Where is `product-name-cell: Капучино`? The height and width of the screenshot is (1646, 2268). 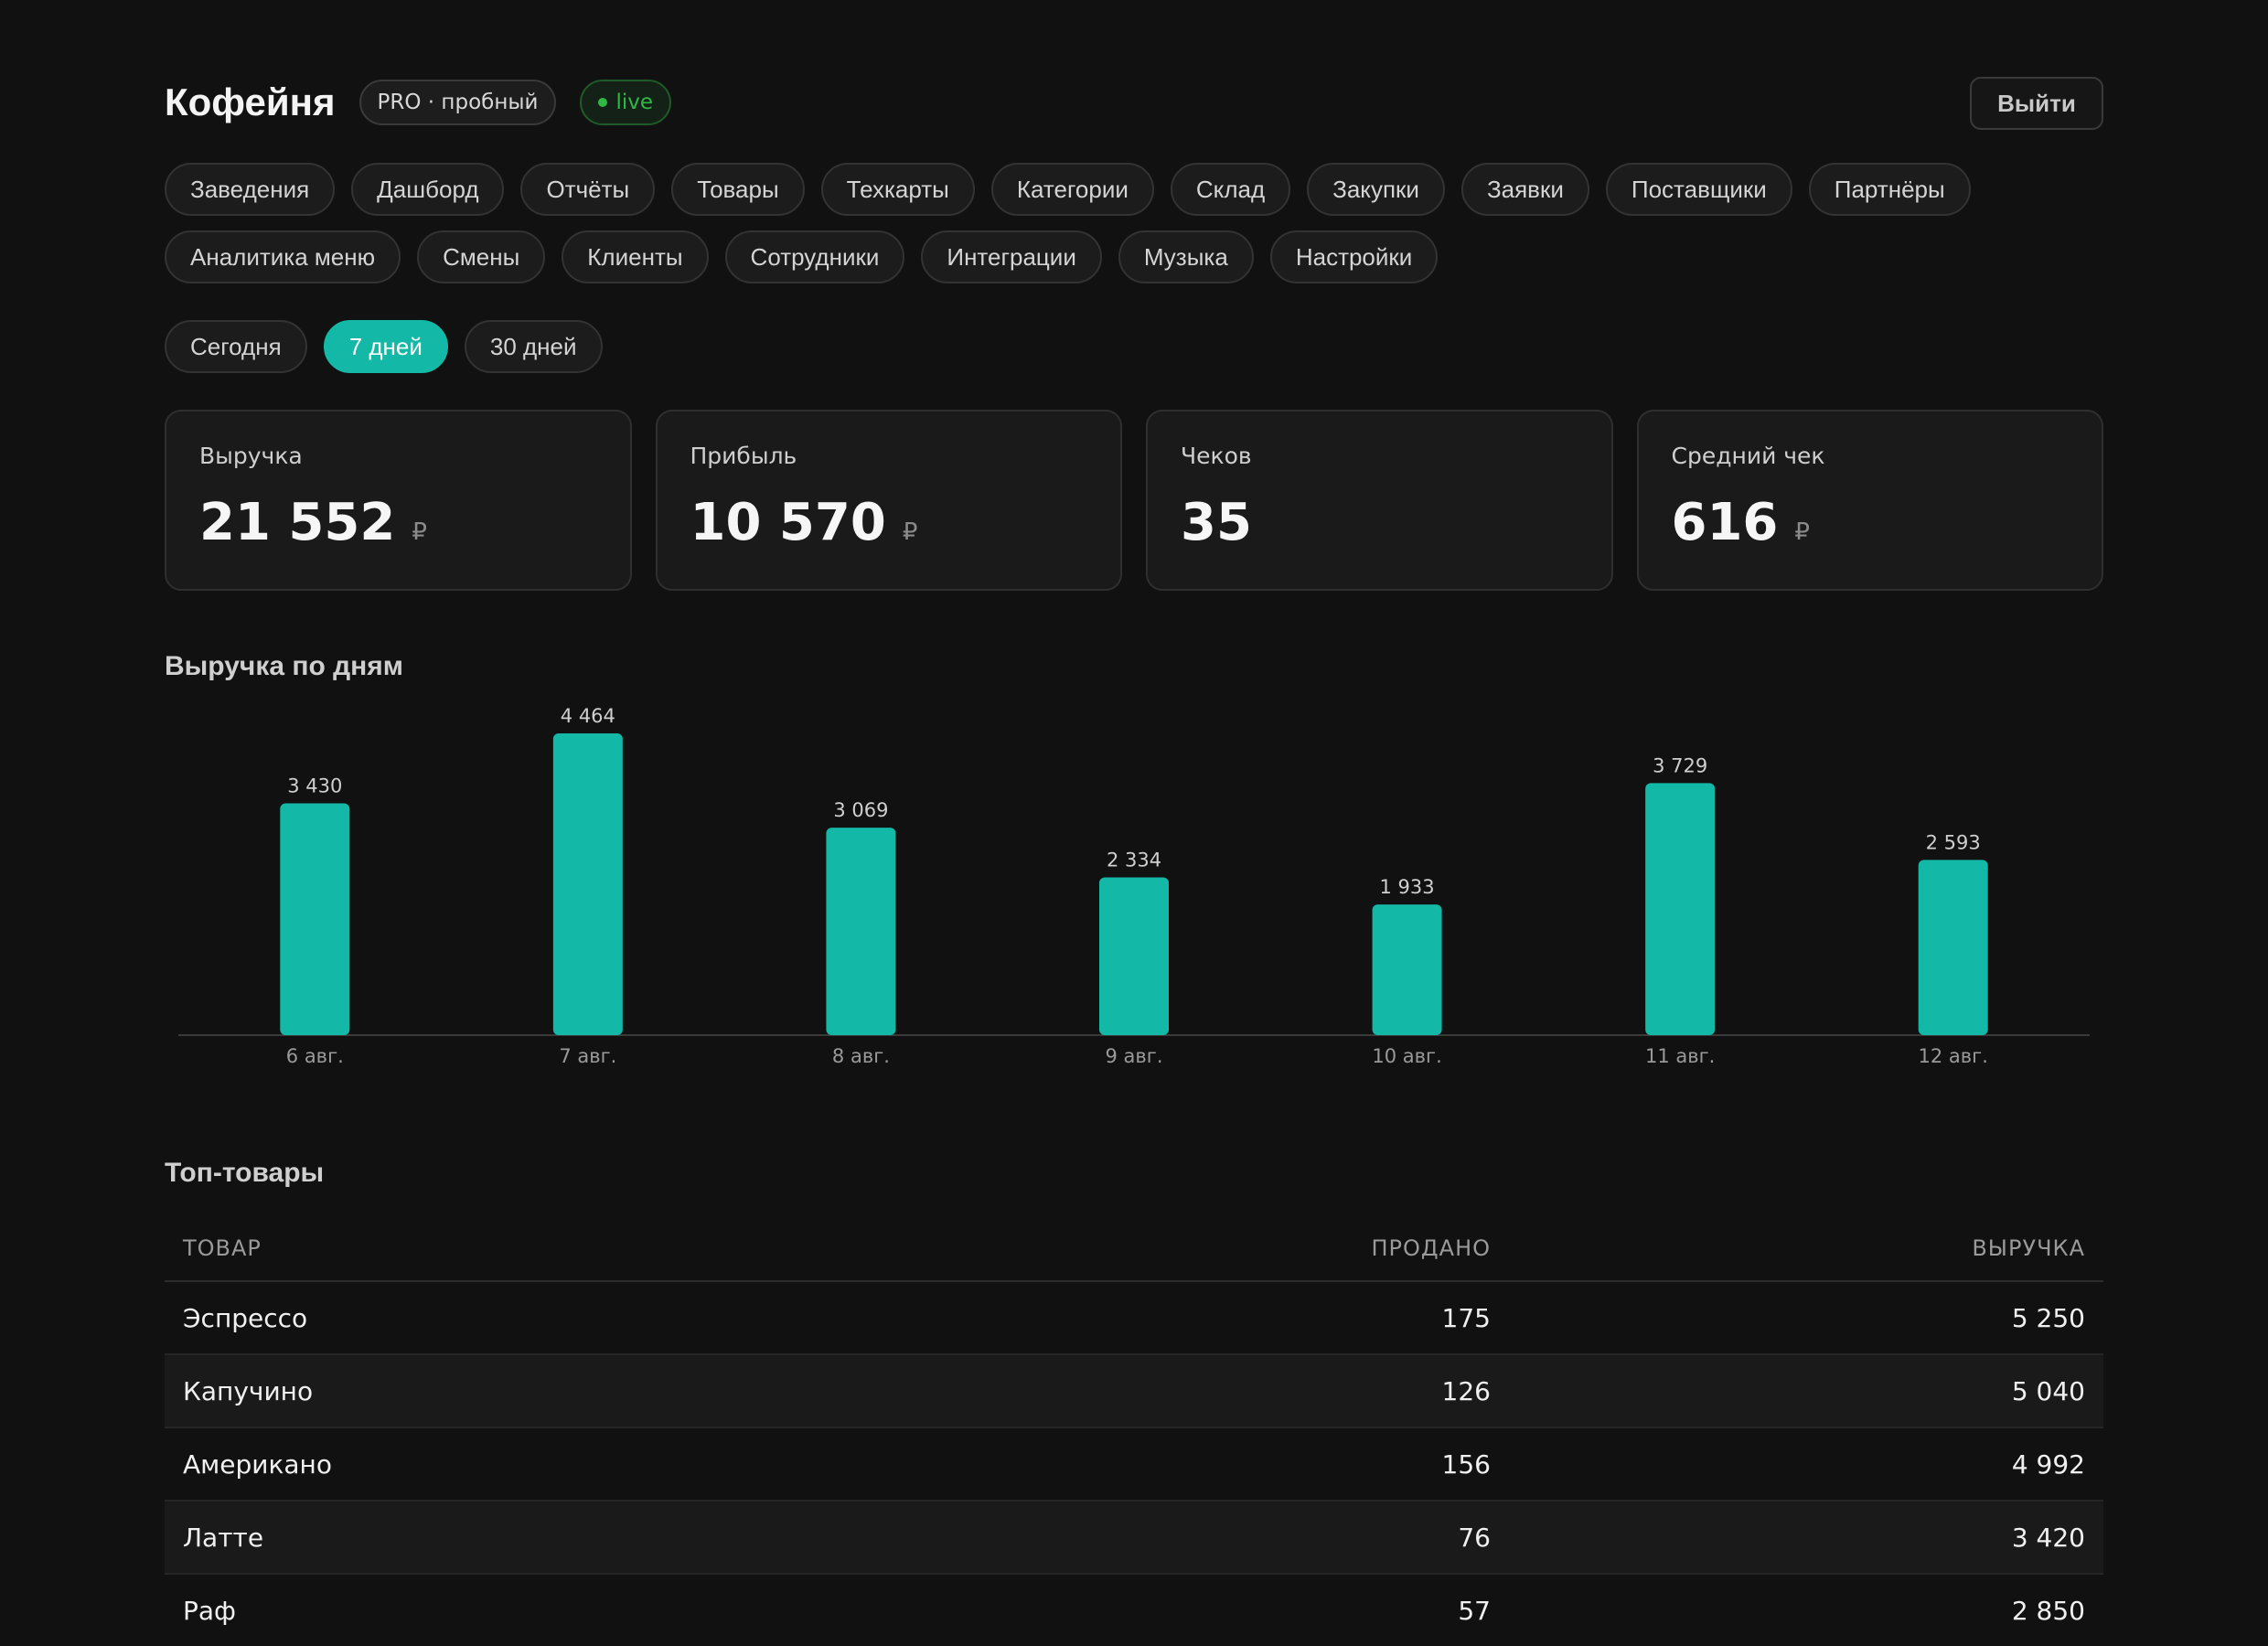 product-name-cell: Капучино is located at coordinates (249, 1390).